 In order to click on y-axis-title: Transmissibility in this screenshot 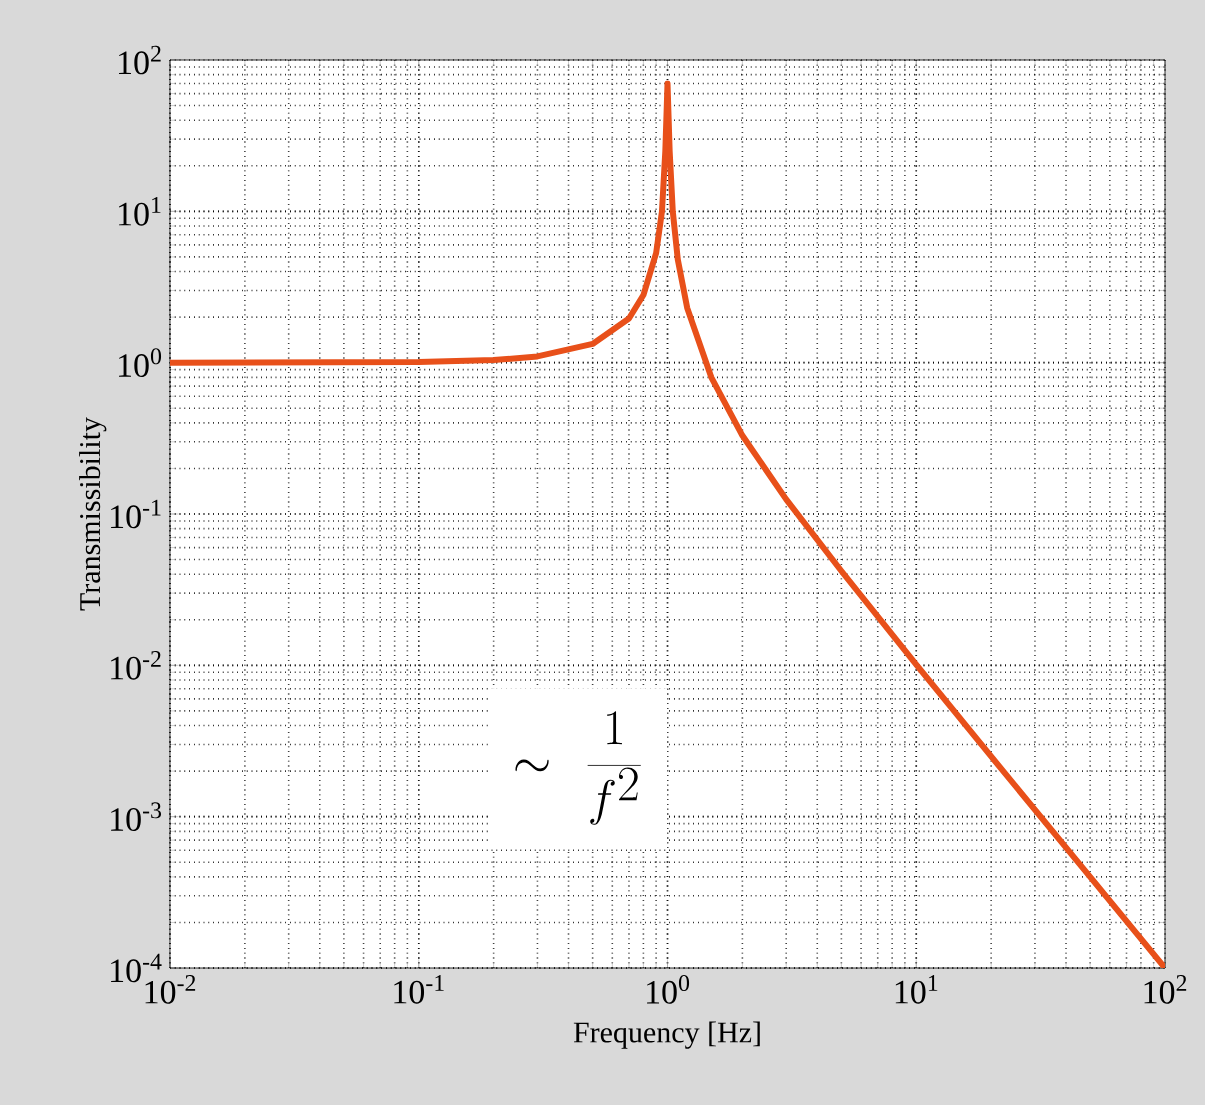, I will do `click(93, 514)`.